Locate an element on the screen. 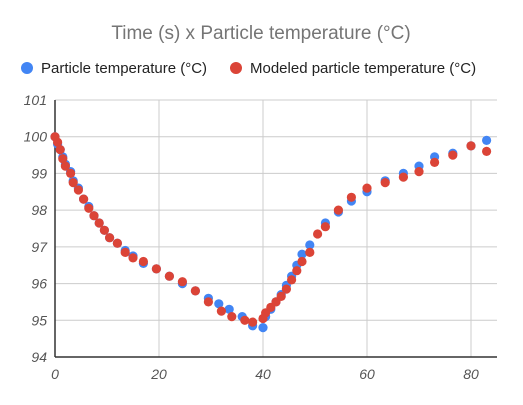  y-tick-label: 94 is located at coordinates (39, 357).